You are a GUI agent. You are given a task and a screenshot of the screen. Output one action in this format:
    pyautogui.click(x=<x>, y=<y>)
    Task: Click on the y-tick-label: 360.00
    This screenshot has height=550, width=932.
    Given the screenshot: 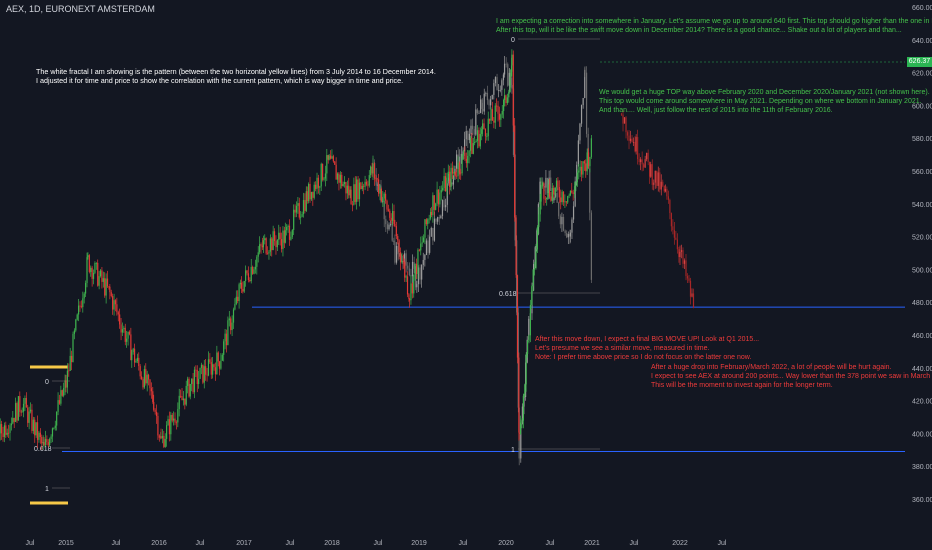 What is the action you would take?
    pyautogui.click(x=922, y=500)
    